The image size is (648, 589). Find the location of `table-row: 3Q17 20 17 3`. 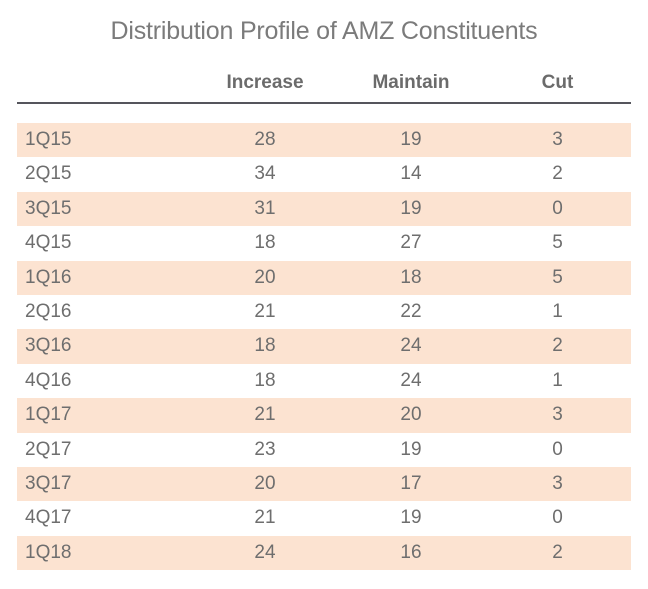

table-row: 3Q17 20 17 3 is located at coordinates (324, 484).